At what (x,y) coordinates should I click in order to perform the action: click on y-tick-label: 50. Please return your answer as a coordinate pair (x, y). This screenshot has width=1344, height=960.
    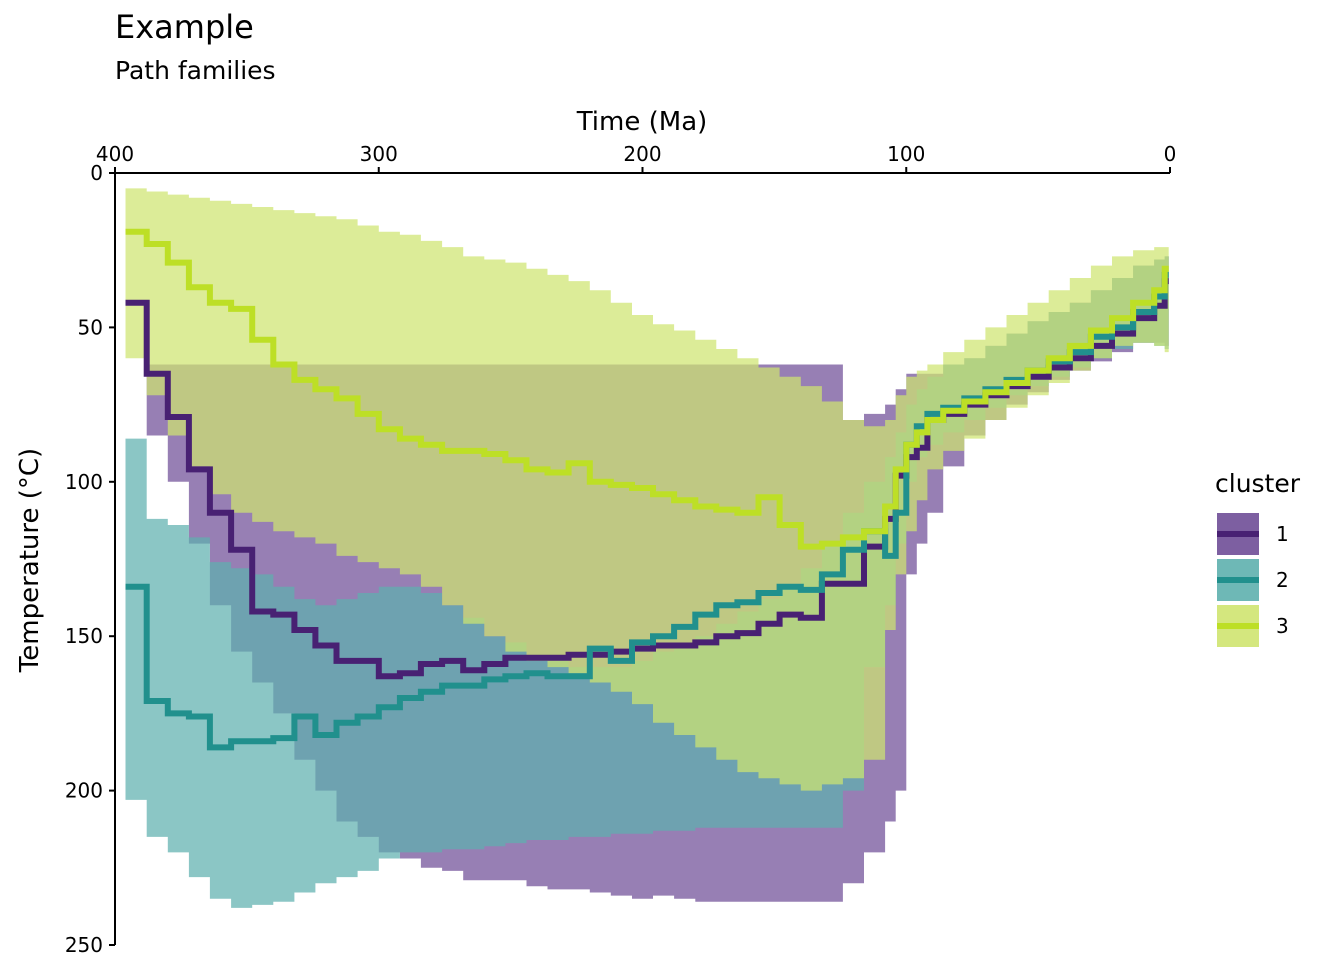
    Looking at the image, I should click on (90, 327).